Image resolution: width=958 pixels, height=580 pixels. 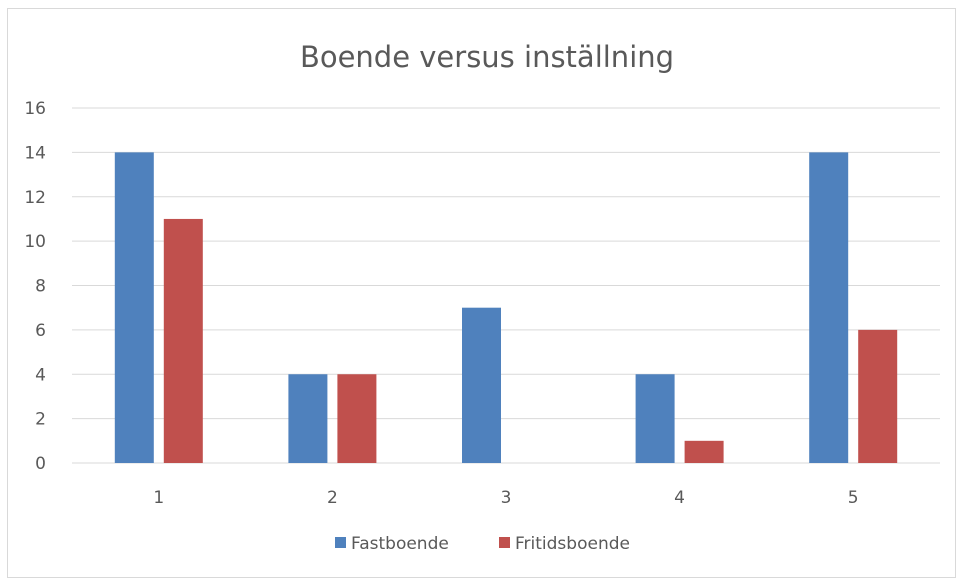 What do you see at coordinates (400, 544) in the screenshot?
I see `legend-label-fastboende: Fastboende` at bounding box center [400, 544].